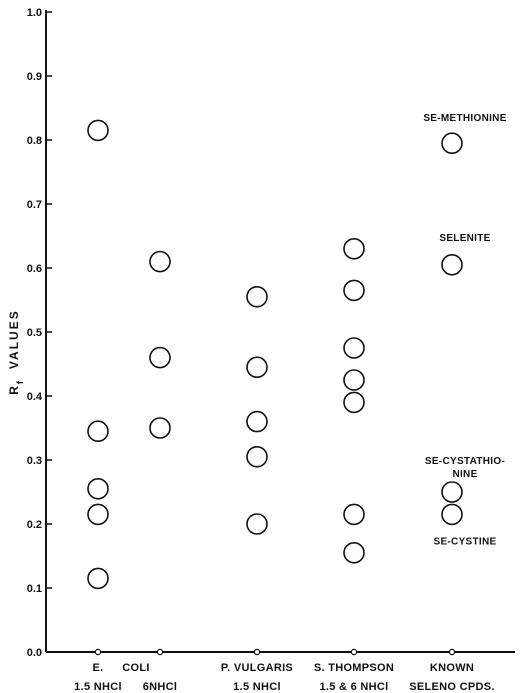 This screenshot has height=693, width=521. Describe the element at coordinates (452, 668) in the screenshot. I see `x-category-label-line1: KNOWN` at that location.